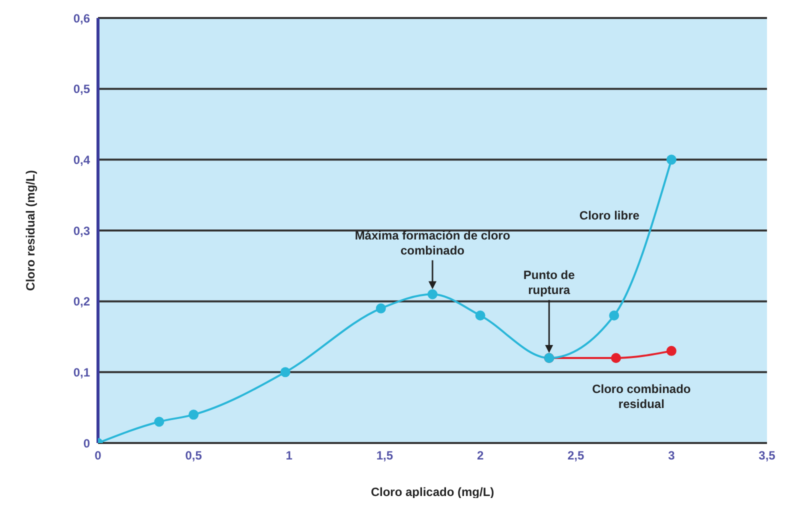 The height and width of the screenshot is (508, 789). I want to click on y-tick-label: 0,2, so click(81, 301).